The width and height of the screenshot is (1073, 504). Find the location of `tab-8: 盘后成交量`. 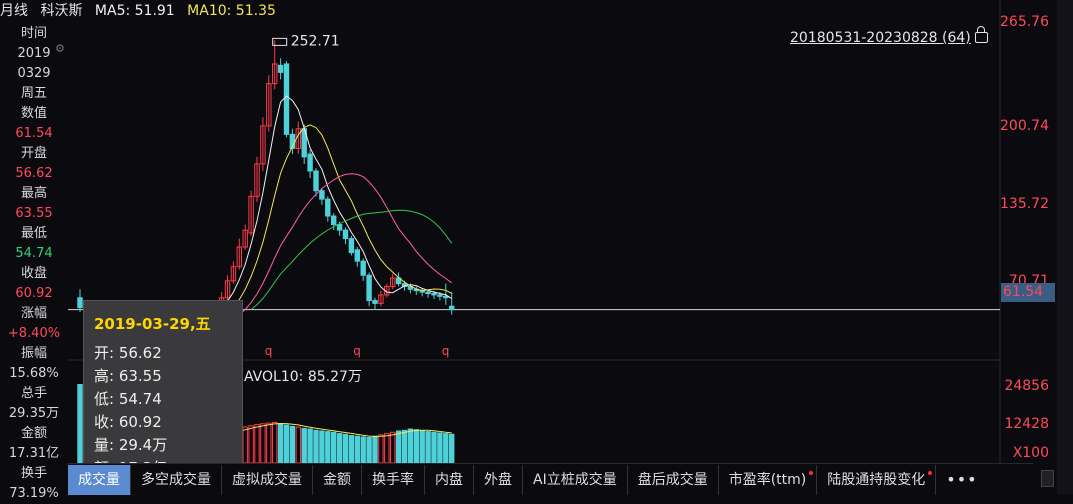

tab-8: 盘后成交量 is located at coordinates (673, 479).